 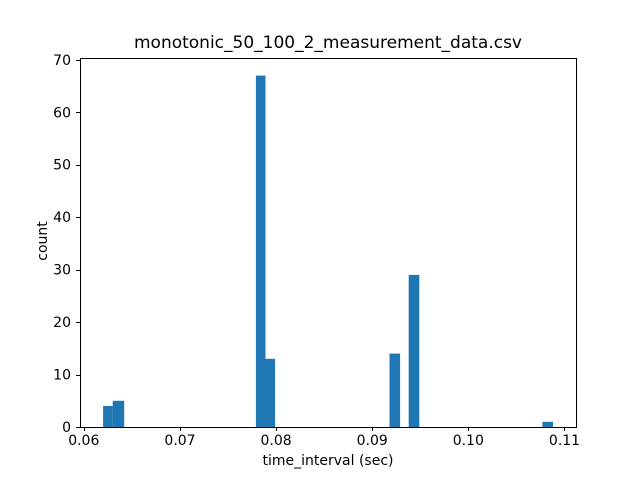 What do you see at coordinates (62, 113) in the screenshot?
I see `y-tick-label: 60` at bounding box center [62, 113].